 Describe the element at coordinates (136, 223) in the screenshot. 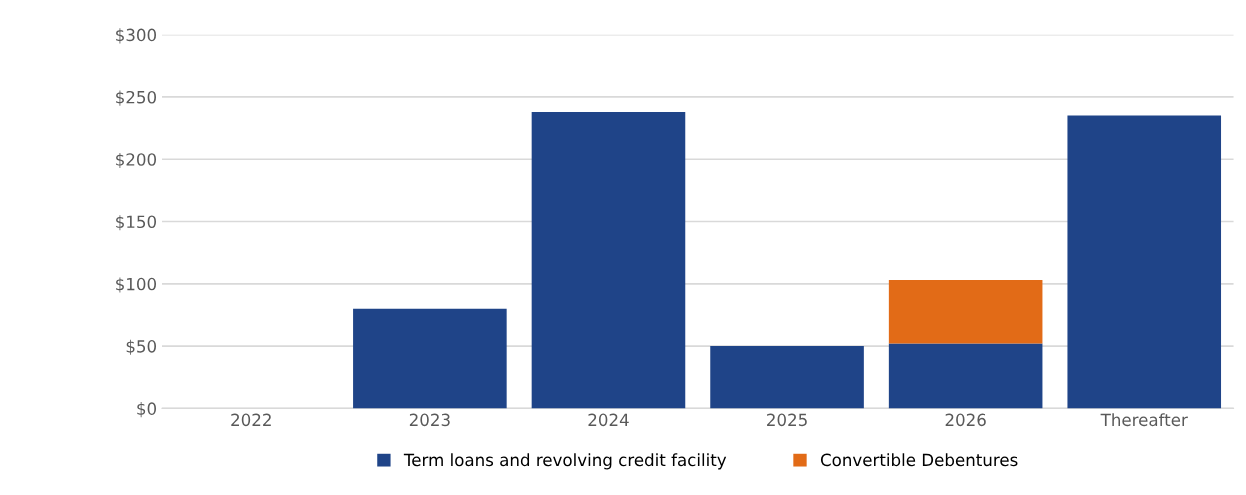

I see `y-tick-label: $150` at that location.